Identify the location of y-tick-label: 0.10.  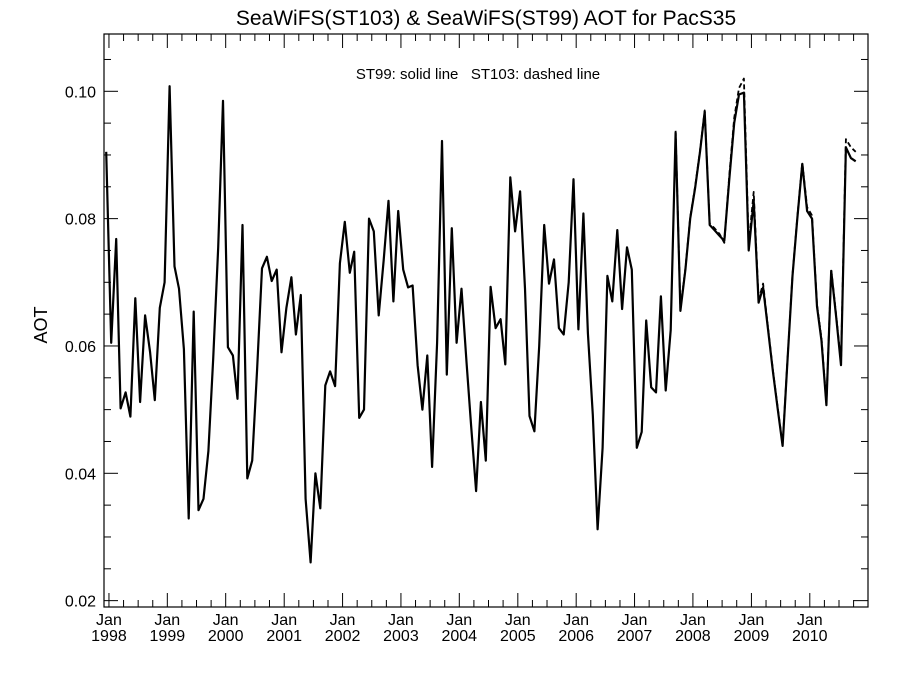
(80, 92).